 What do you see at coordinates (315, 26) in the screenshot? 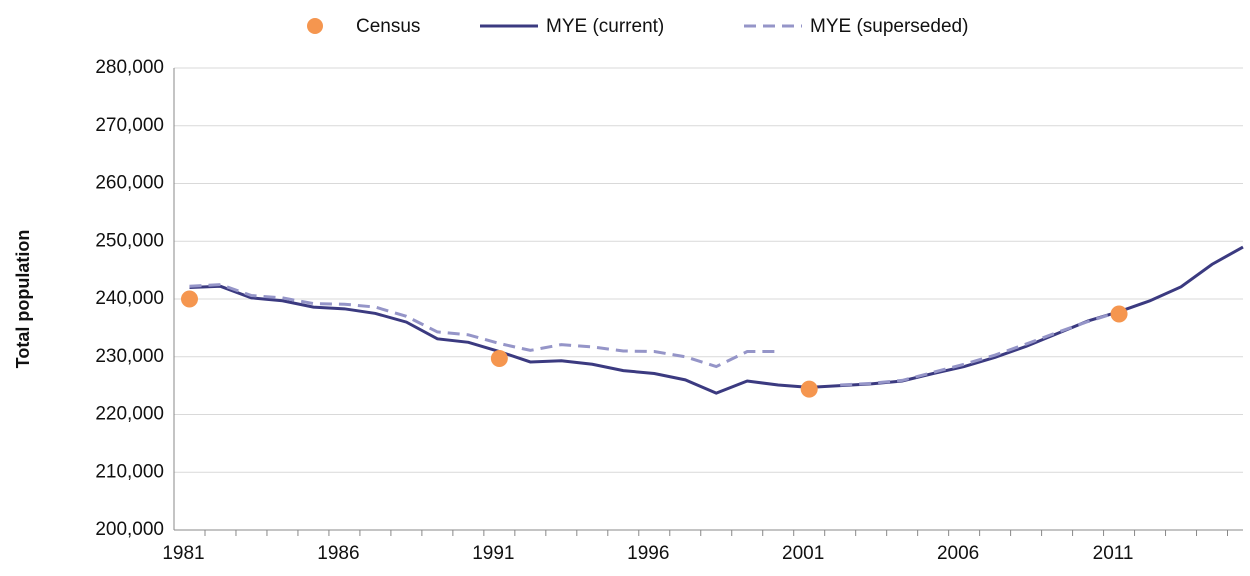
I see `legend-marker` at bounding box center [315, 26].